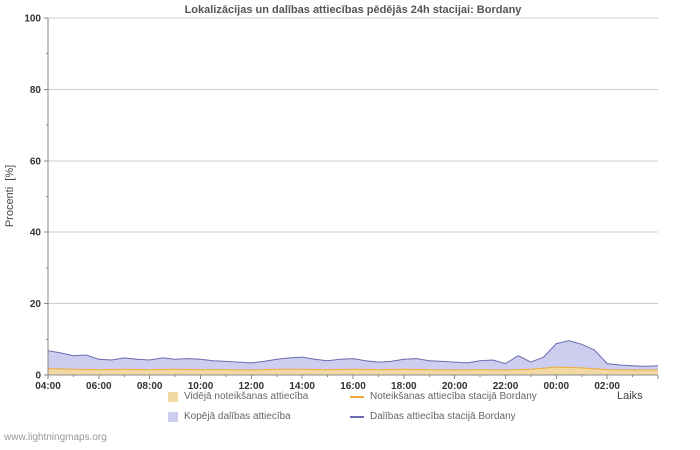 The image size is (700, 450). What do you see at coordinates (32, 19) in the screenshot?
I see `y-tick-label: 100` at bounding box center [32, 19].